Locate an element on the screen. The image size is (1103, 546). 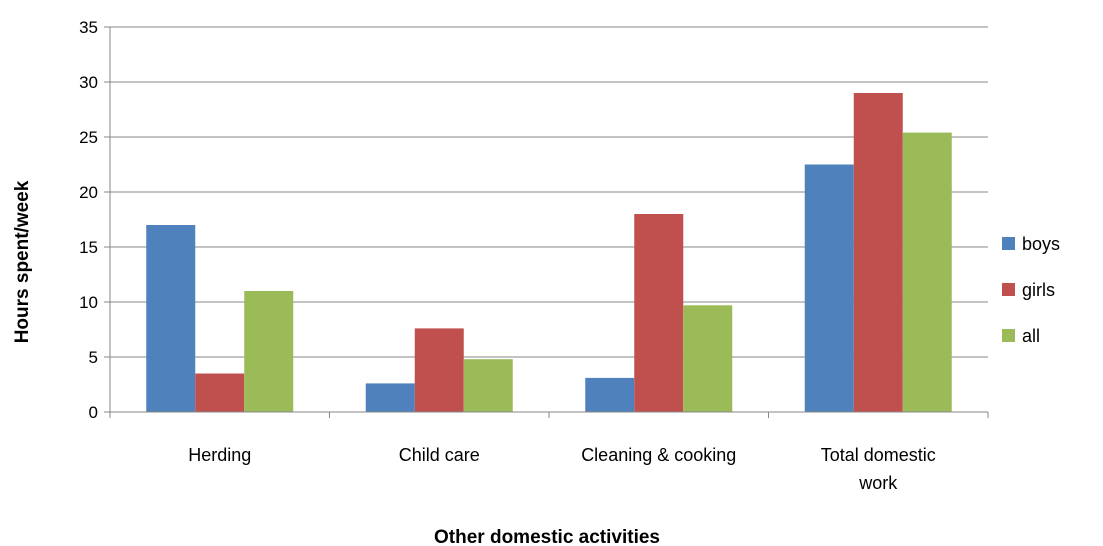
legend-label-girls: girls is located at coordinates (1038, 290).